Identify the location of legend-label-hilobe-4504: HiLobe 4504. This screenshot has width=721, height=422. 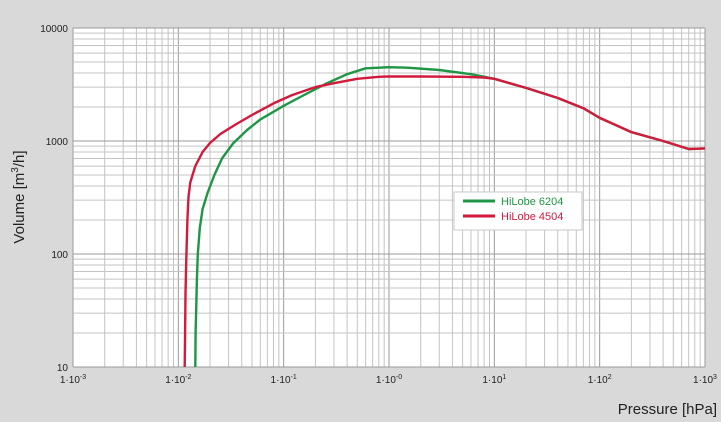
(532, 217).